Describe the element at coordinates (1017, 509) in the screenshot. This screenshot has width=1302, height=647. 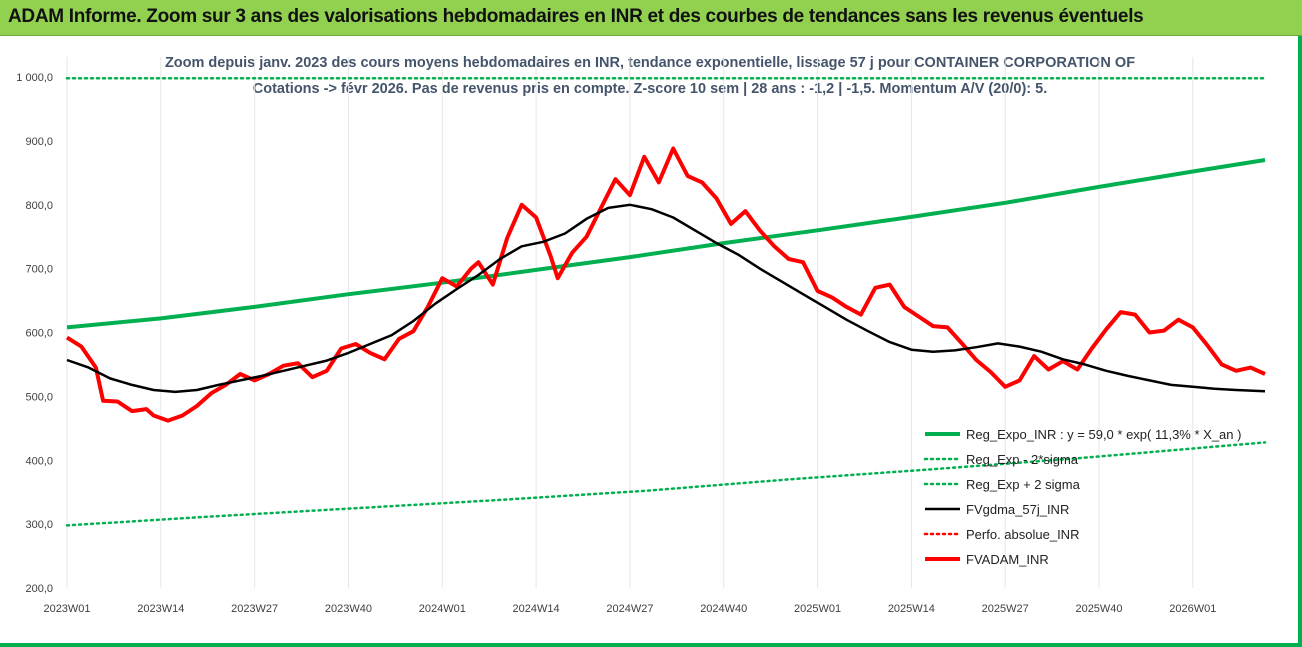
I see `legend-label: FVgdma_57j_INR` at that location.